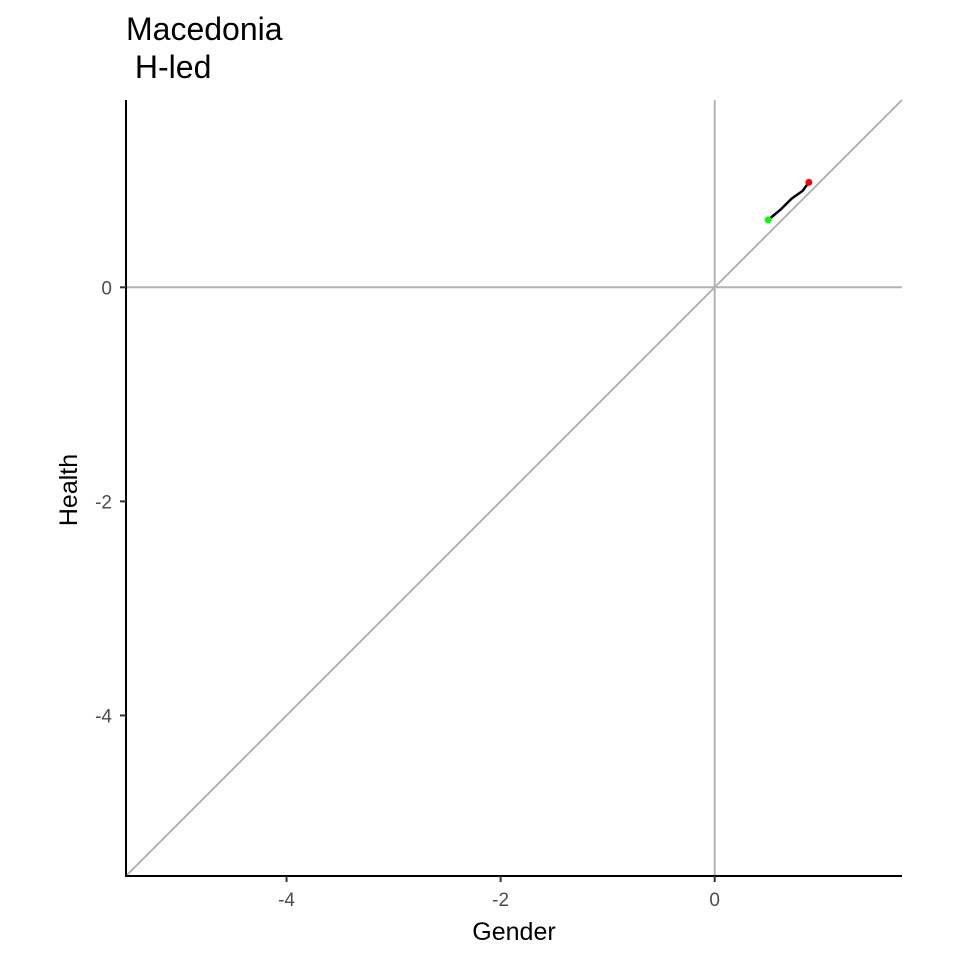 The height and width of the screenshot is (960, 960). I want to click on y-tick-label: 0, so click(106, 288).